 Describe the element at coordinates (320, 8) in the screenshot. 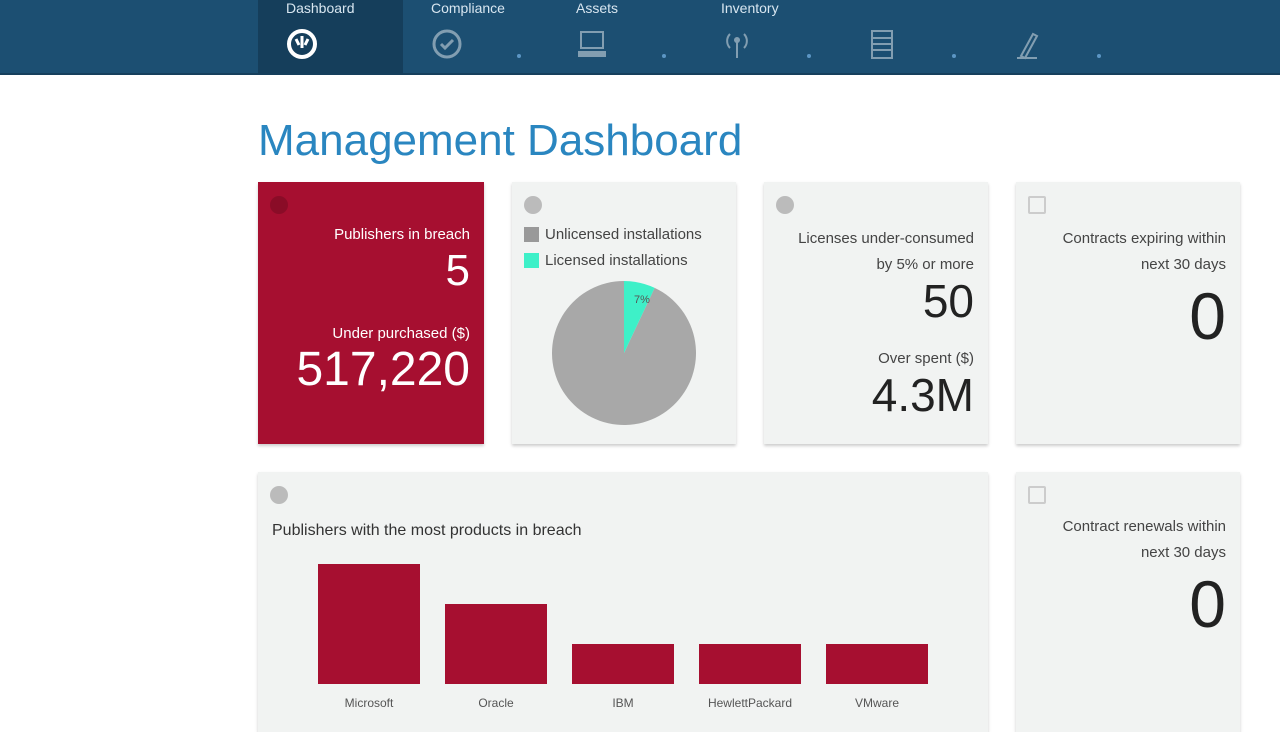

I see `tab-label: Dashboard` at that location.